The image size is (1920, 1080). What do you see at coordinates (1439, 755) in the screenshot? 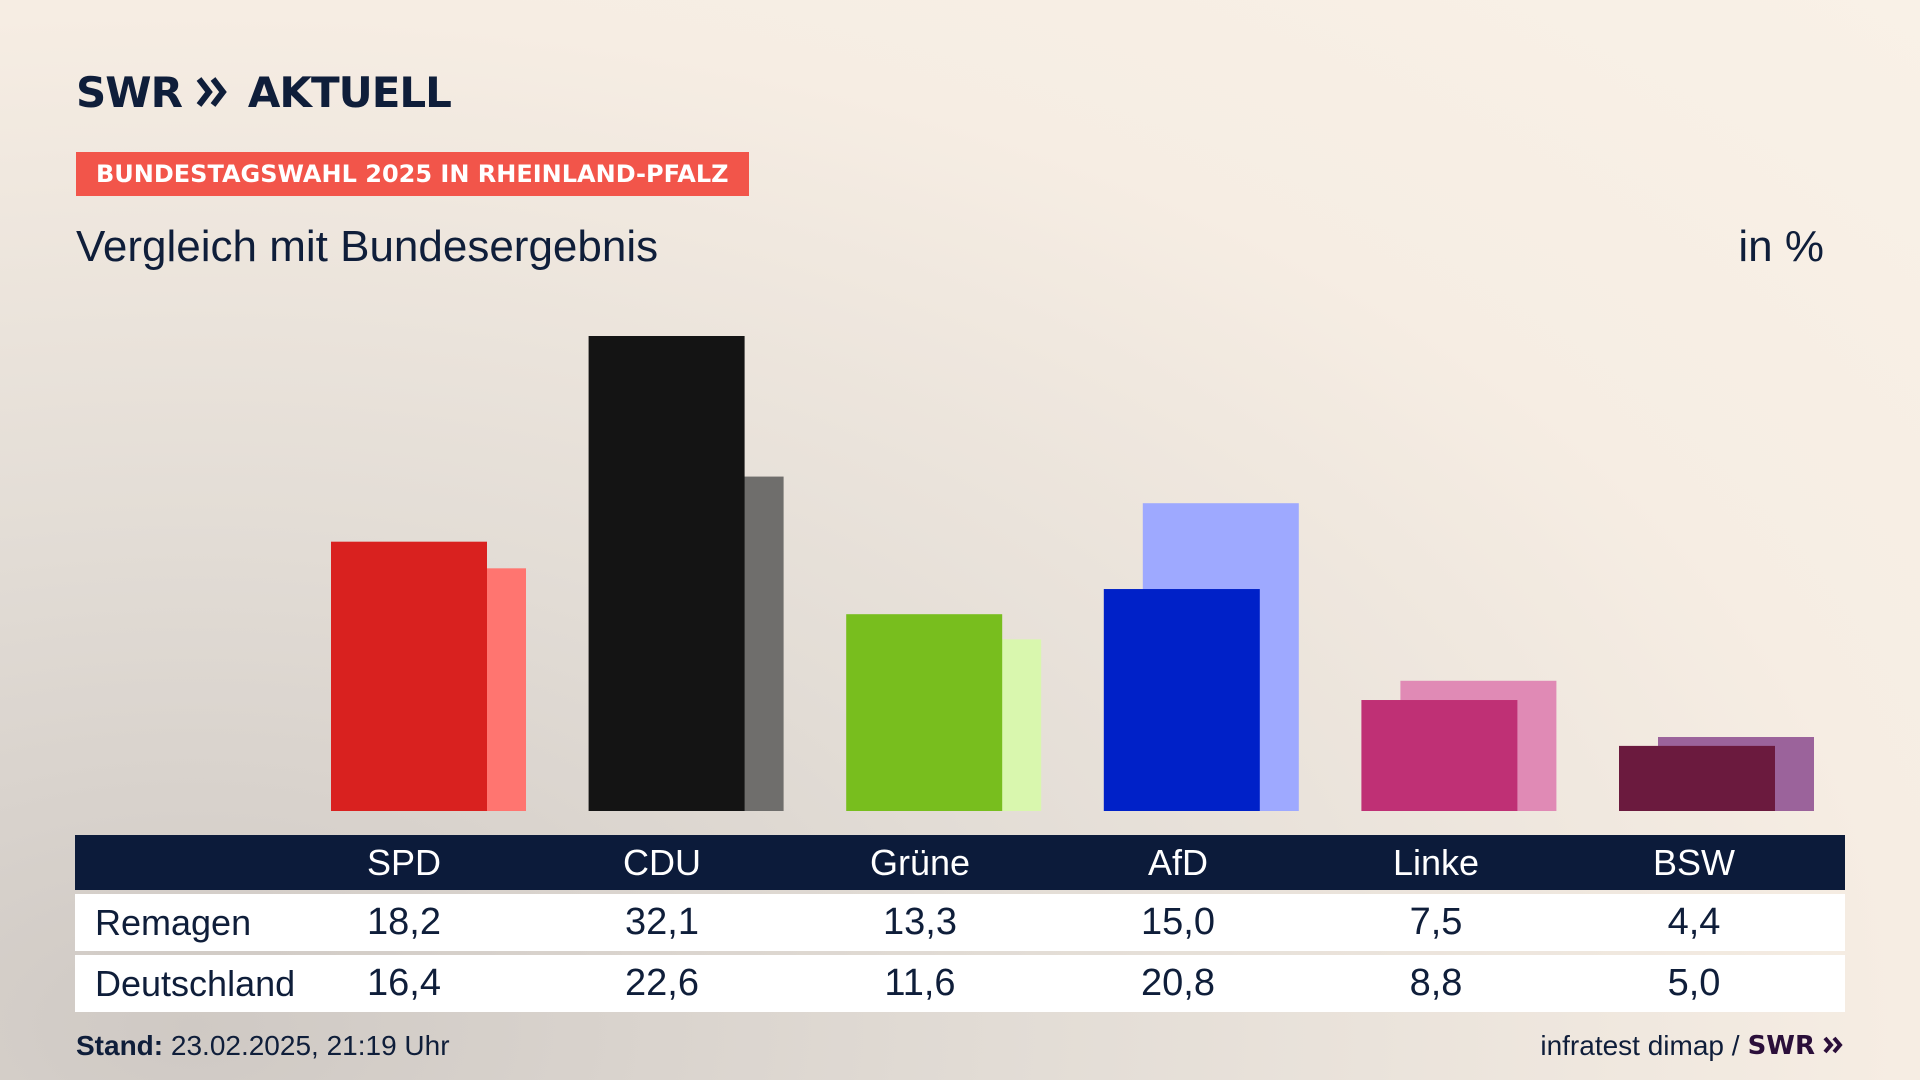
I see `bar-remagen-linke` at bounding box center [1439, 755].